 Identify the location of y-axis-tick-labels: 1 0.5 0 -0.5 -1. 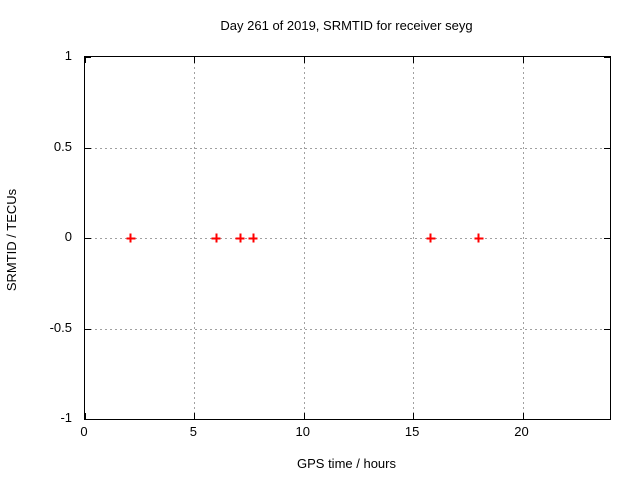
(36, 236).